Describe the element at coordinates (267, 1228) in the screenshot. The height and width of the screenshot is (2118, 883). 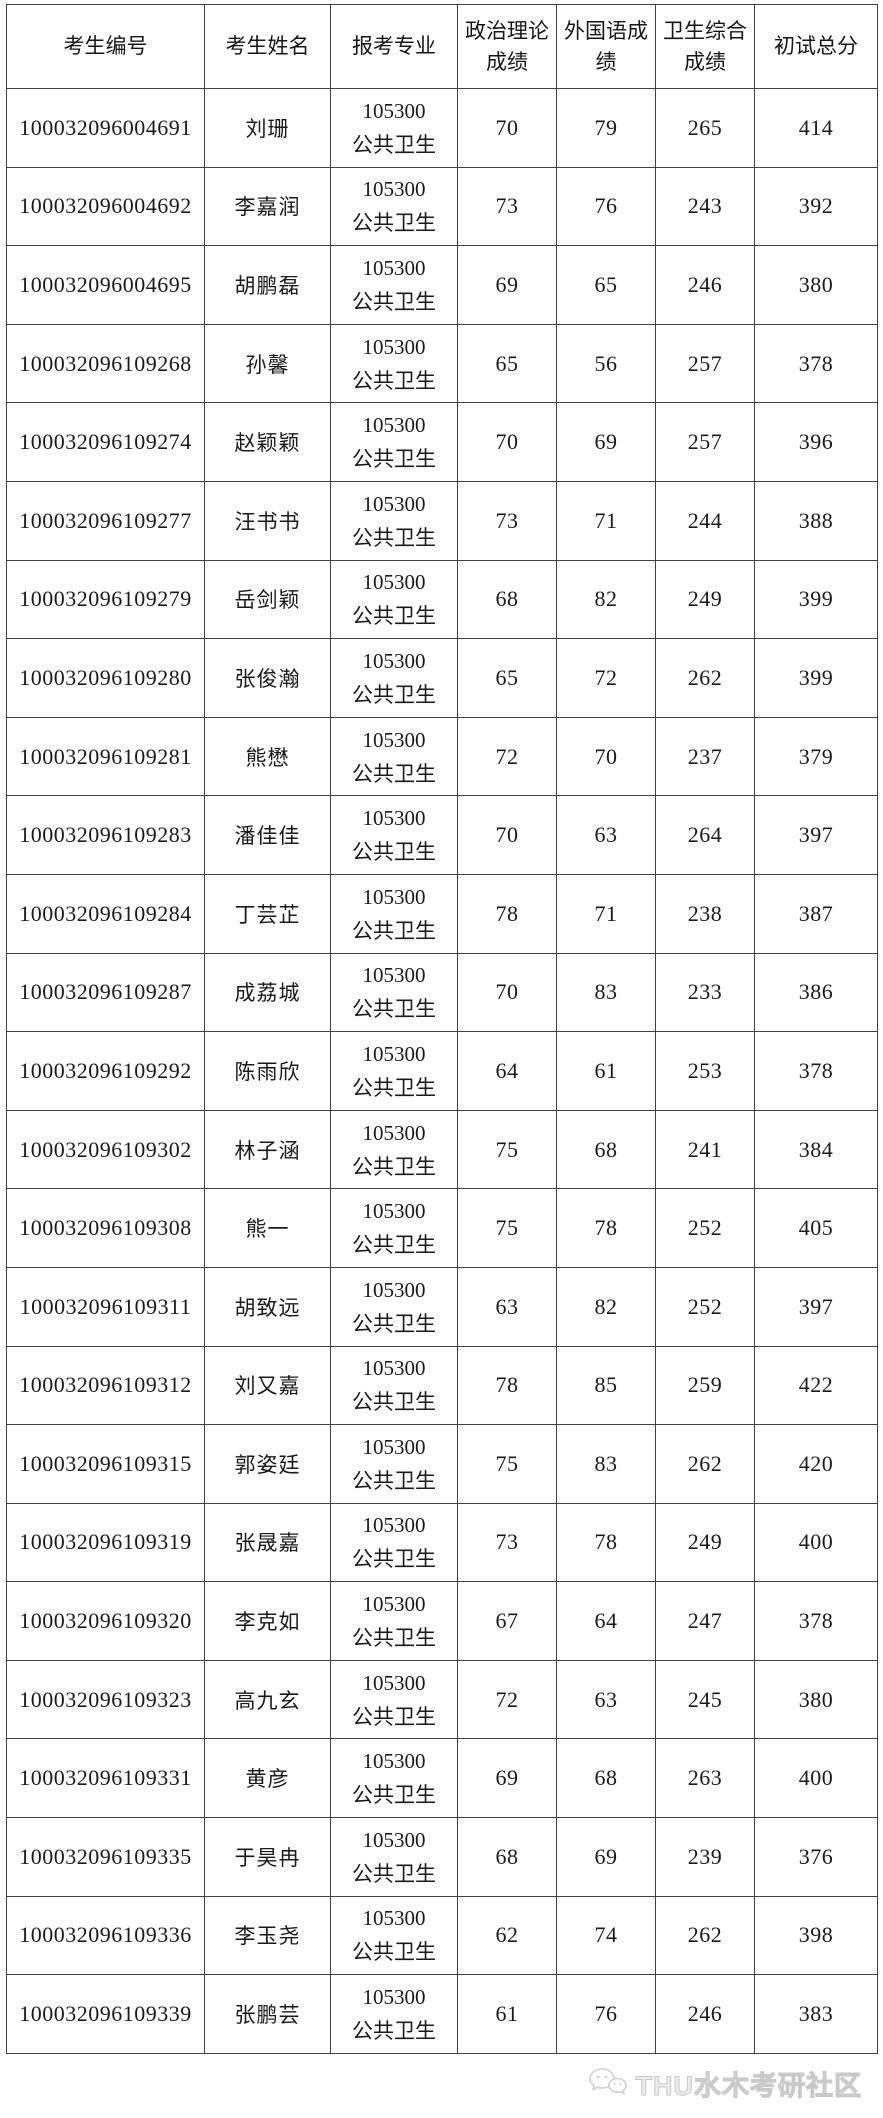
I see `cell-candidate-name: 熊一` at that location.